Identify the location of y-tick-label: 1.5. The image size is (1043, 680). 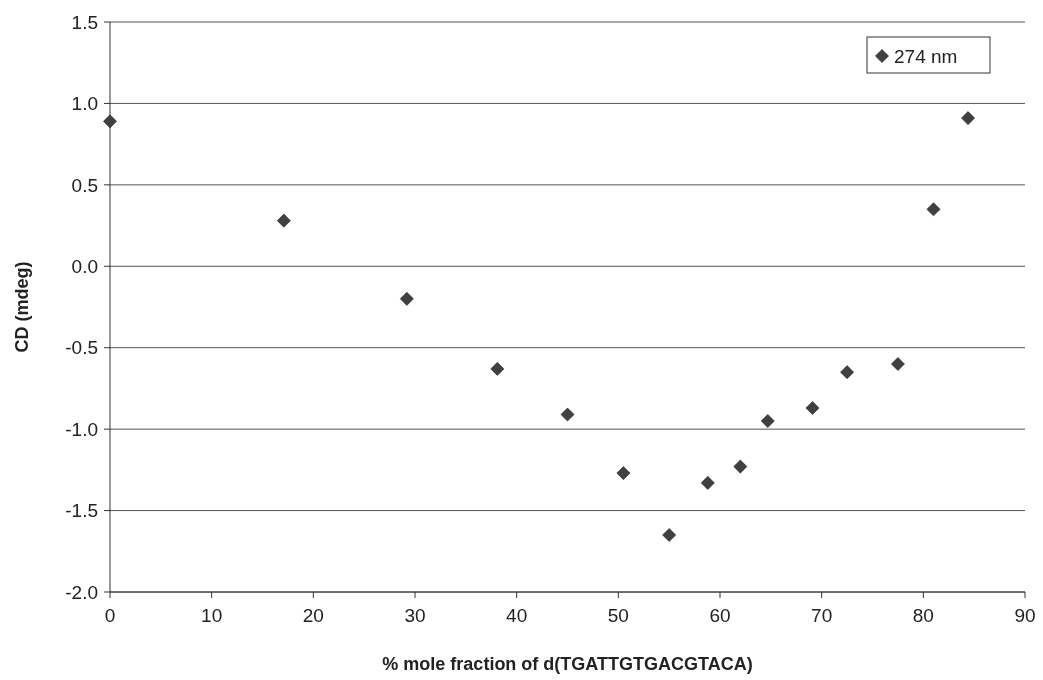
(84, 22).